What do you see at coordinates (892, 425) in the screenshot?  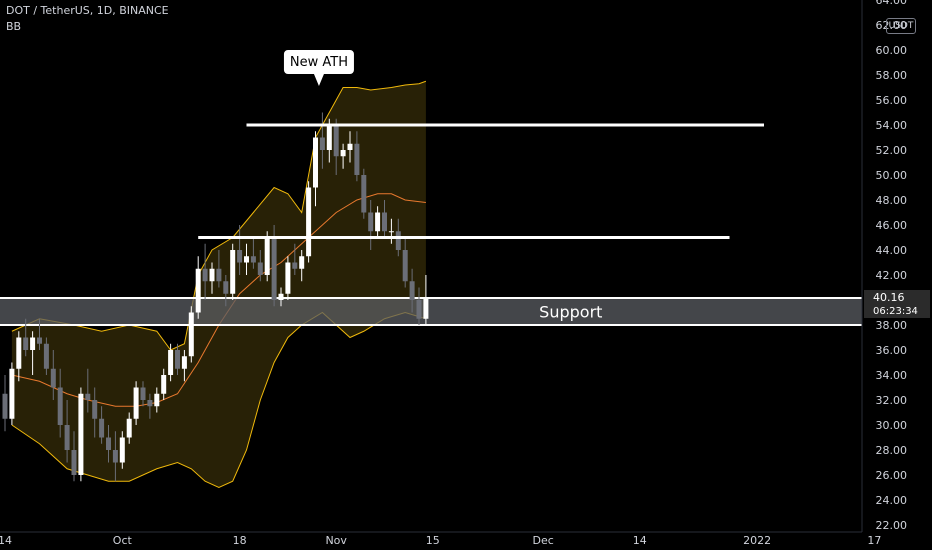 I see `price-tick-label: 30.00` at bounding box center [892, 425].